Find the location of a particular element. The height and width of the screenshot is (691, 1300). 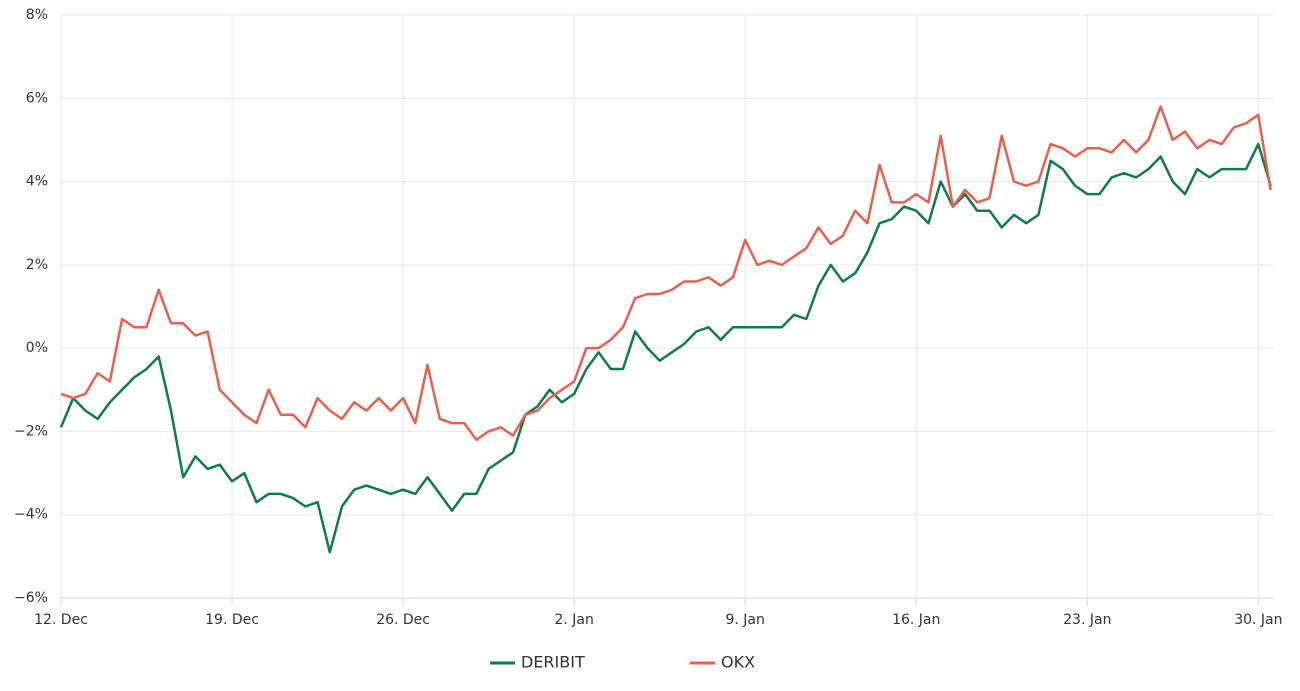

x-tick-label: 26. Dec is located at coordinates (403, 620).